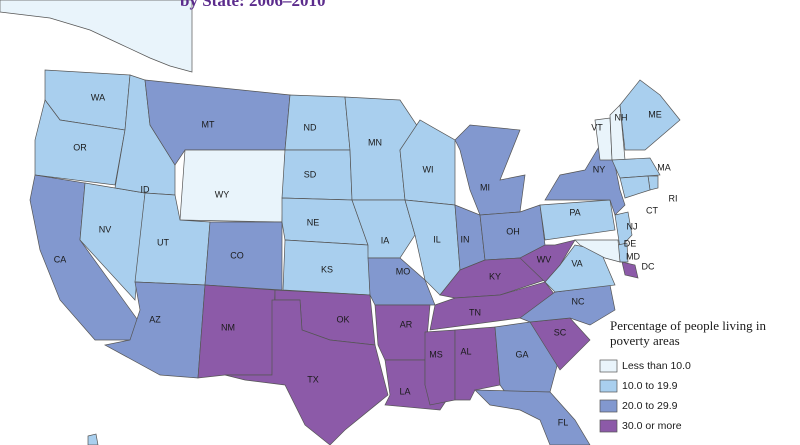 This screenshot has height=445, width=800. What do you see at coordinates (60, 259) in the screenshot?
I see `state-label: CA` at bounding box center [60, 259].